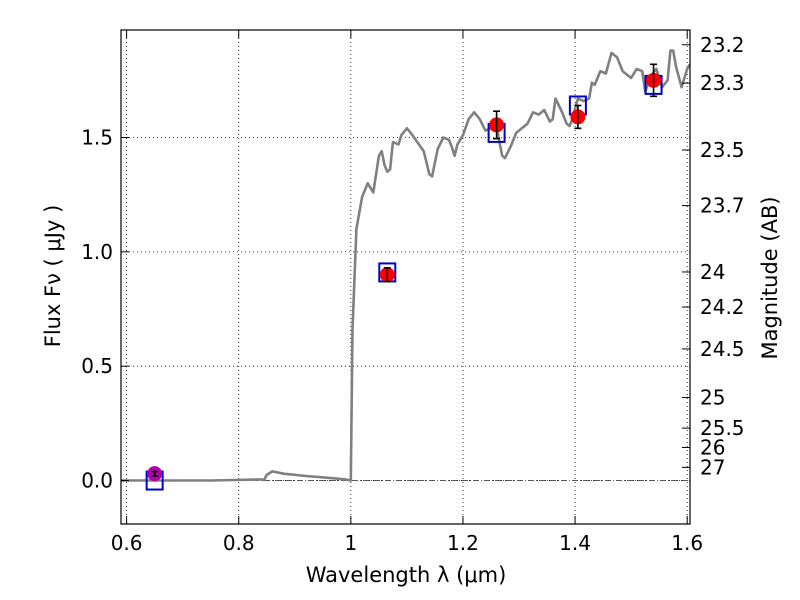  Describe the element at coordinates (722, 349) in the screenshot. I see `magnitude-tick-label: 24.5` at that location.